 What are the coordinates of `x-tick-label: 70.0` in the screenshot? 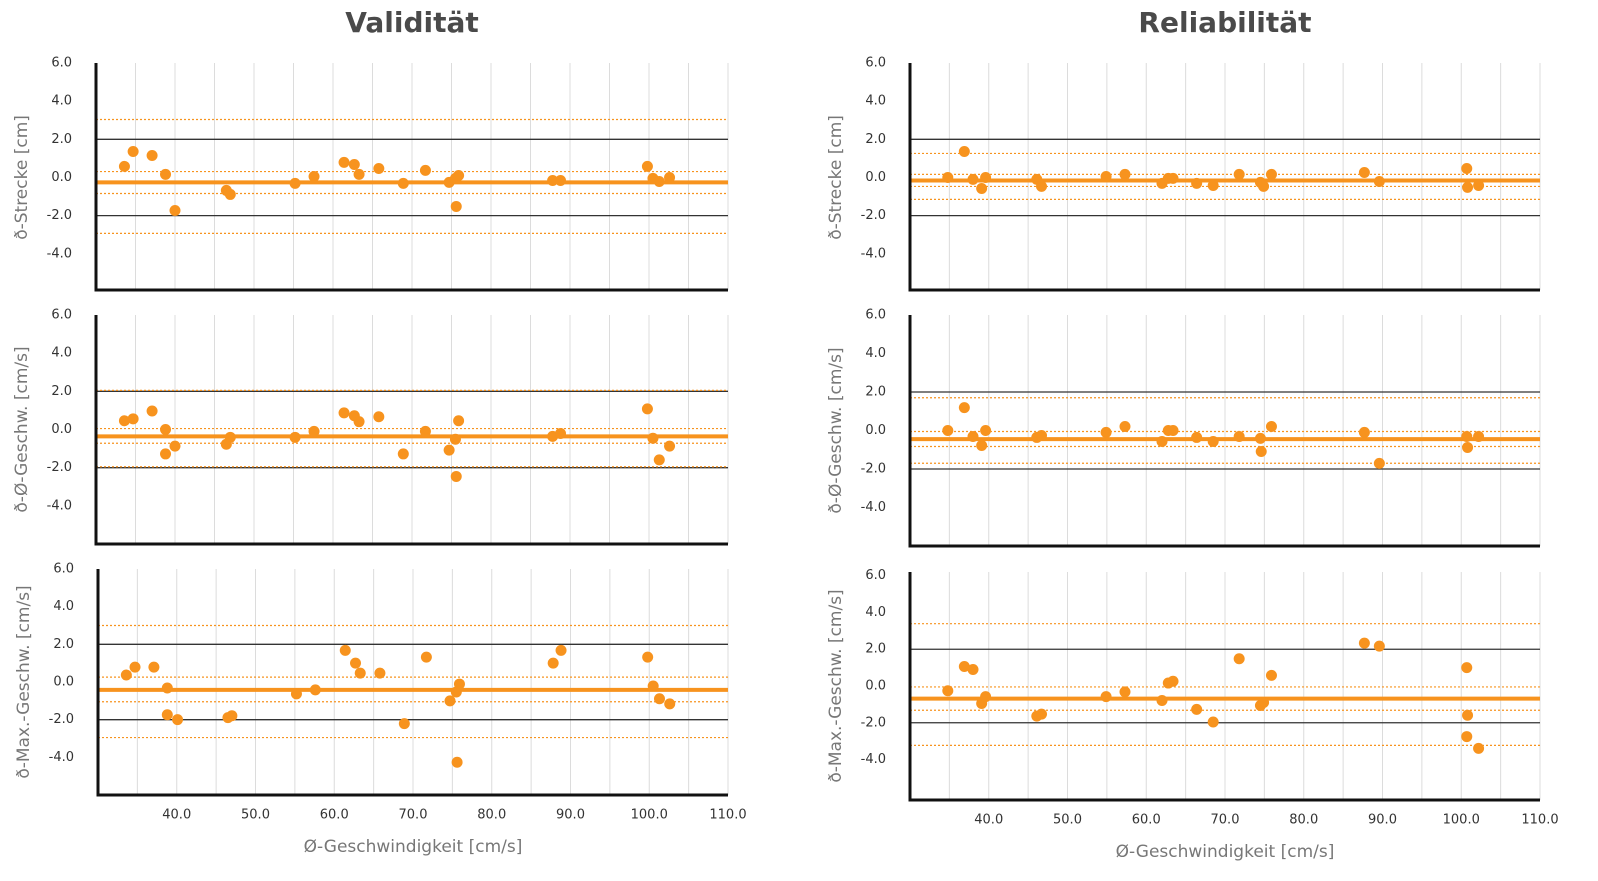 It's located at (1225, 820).